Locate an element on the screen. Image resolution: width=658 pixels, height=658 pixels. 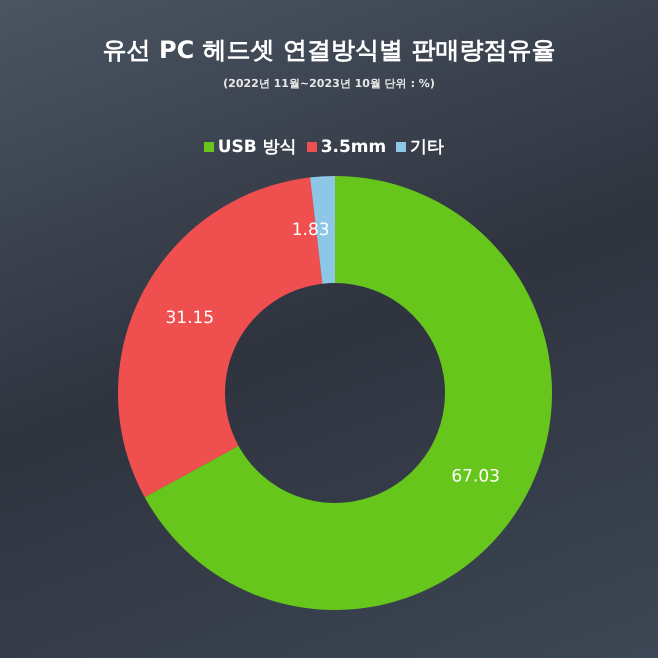
legend-label: 기타 is located at coordinates (427, 147).